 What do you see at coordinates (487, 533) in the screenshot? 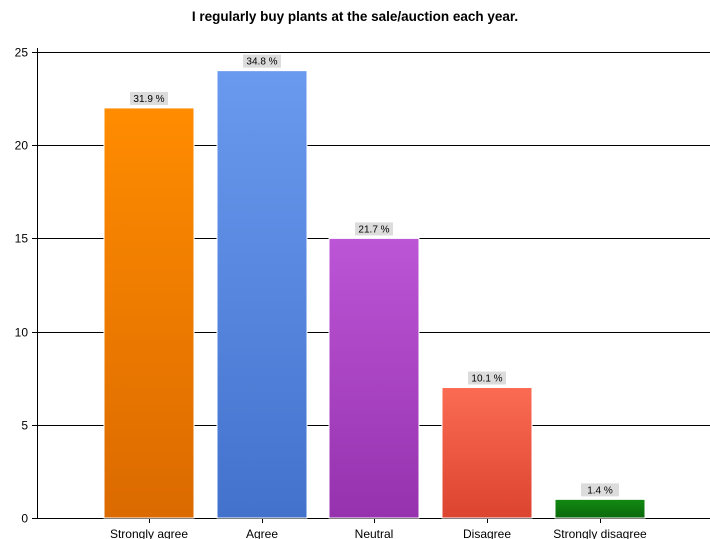
I see `x-tick-label: Disagree` at bounding box center [487, 533].